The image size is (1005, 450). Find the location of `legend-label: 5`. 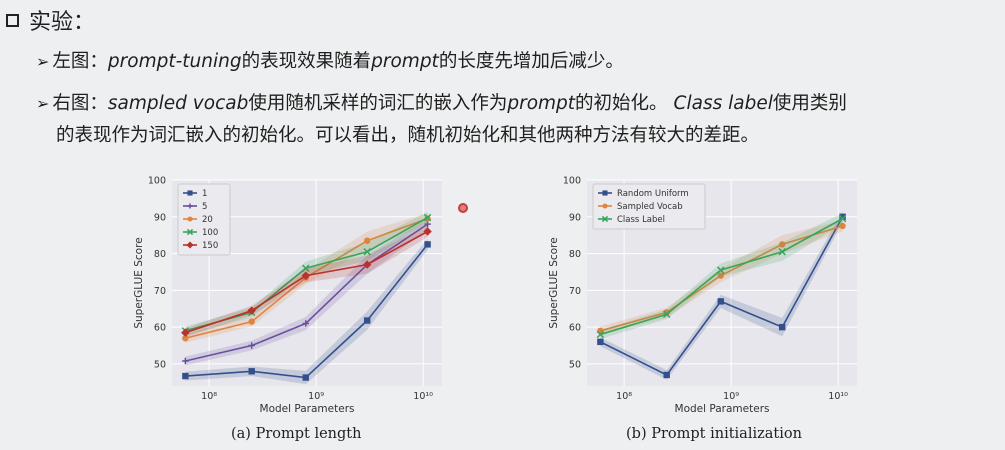

legend-label: 5 is located at coordinates (204, 207).